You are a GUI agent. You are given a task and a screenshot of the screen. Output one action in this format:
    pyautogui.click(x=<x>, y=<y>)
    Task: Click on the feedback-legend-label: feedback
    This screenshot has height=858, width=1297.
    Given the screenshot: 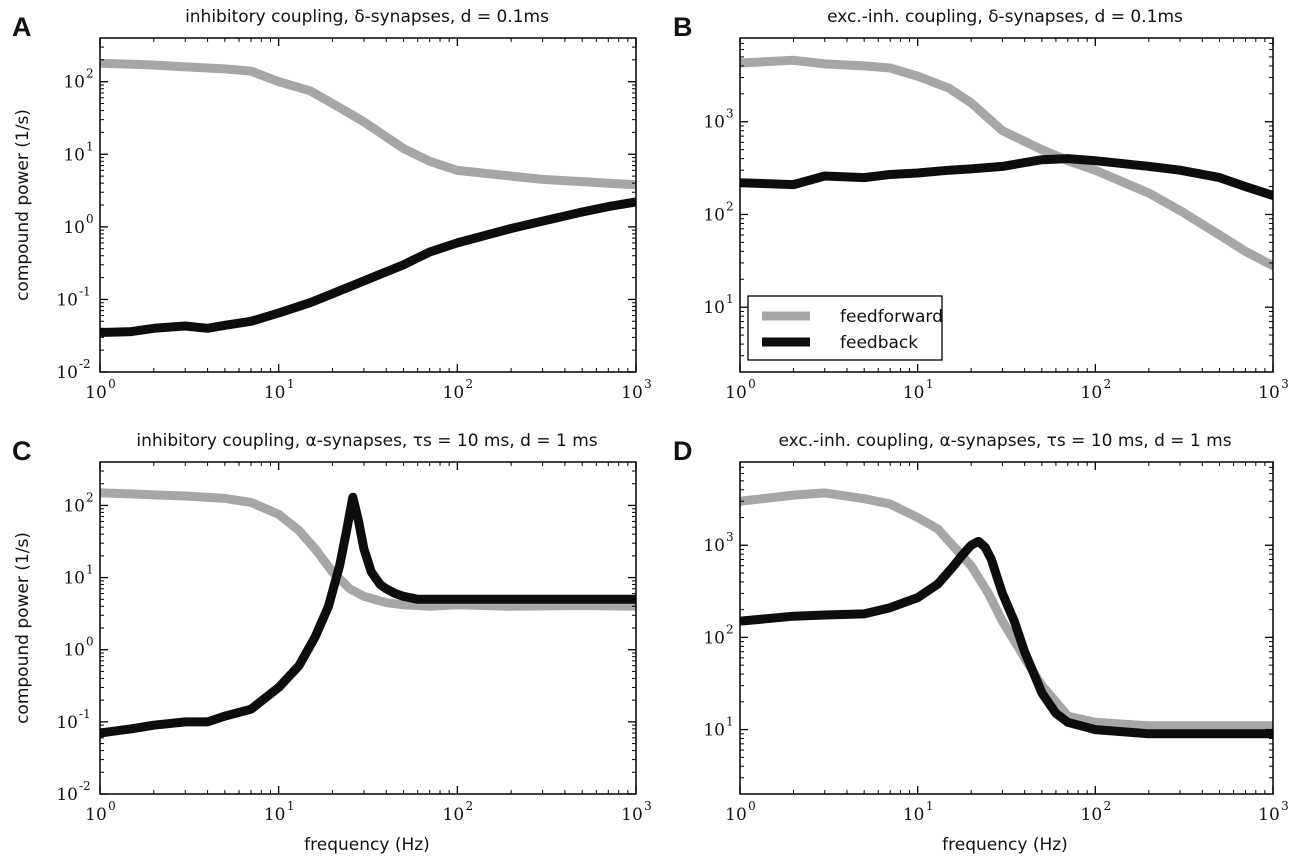 What is the action you would take?
    pyautogui.click(x=879, y=343)
    